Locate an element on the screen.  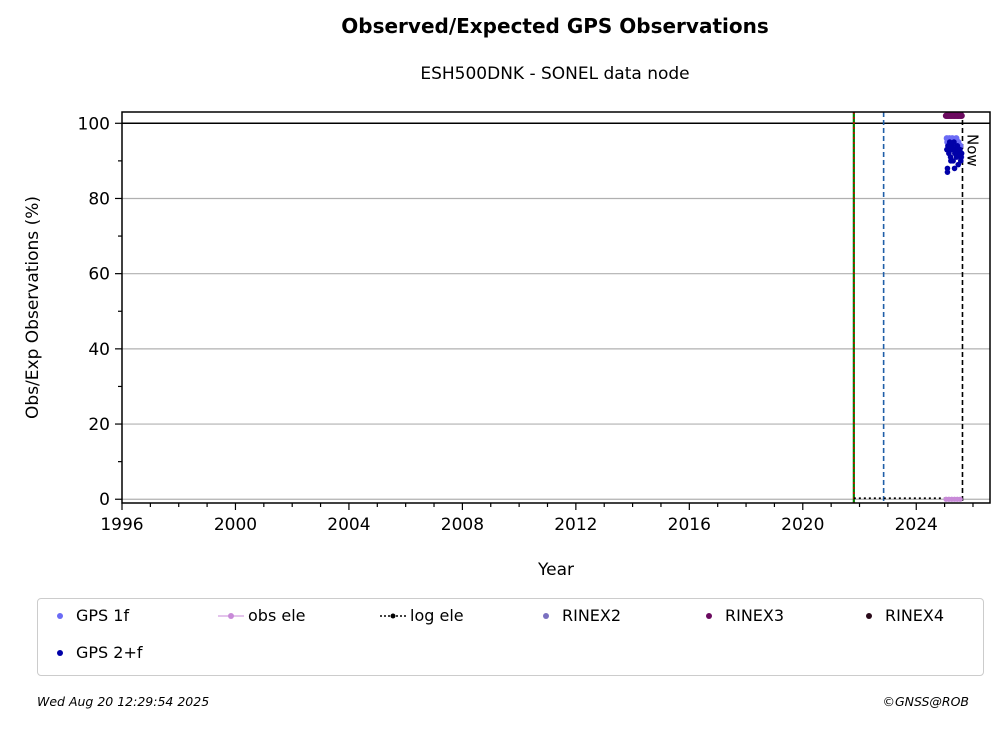
x-tick-label: 2004 is located at coordinates (348, 525).